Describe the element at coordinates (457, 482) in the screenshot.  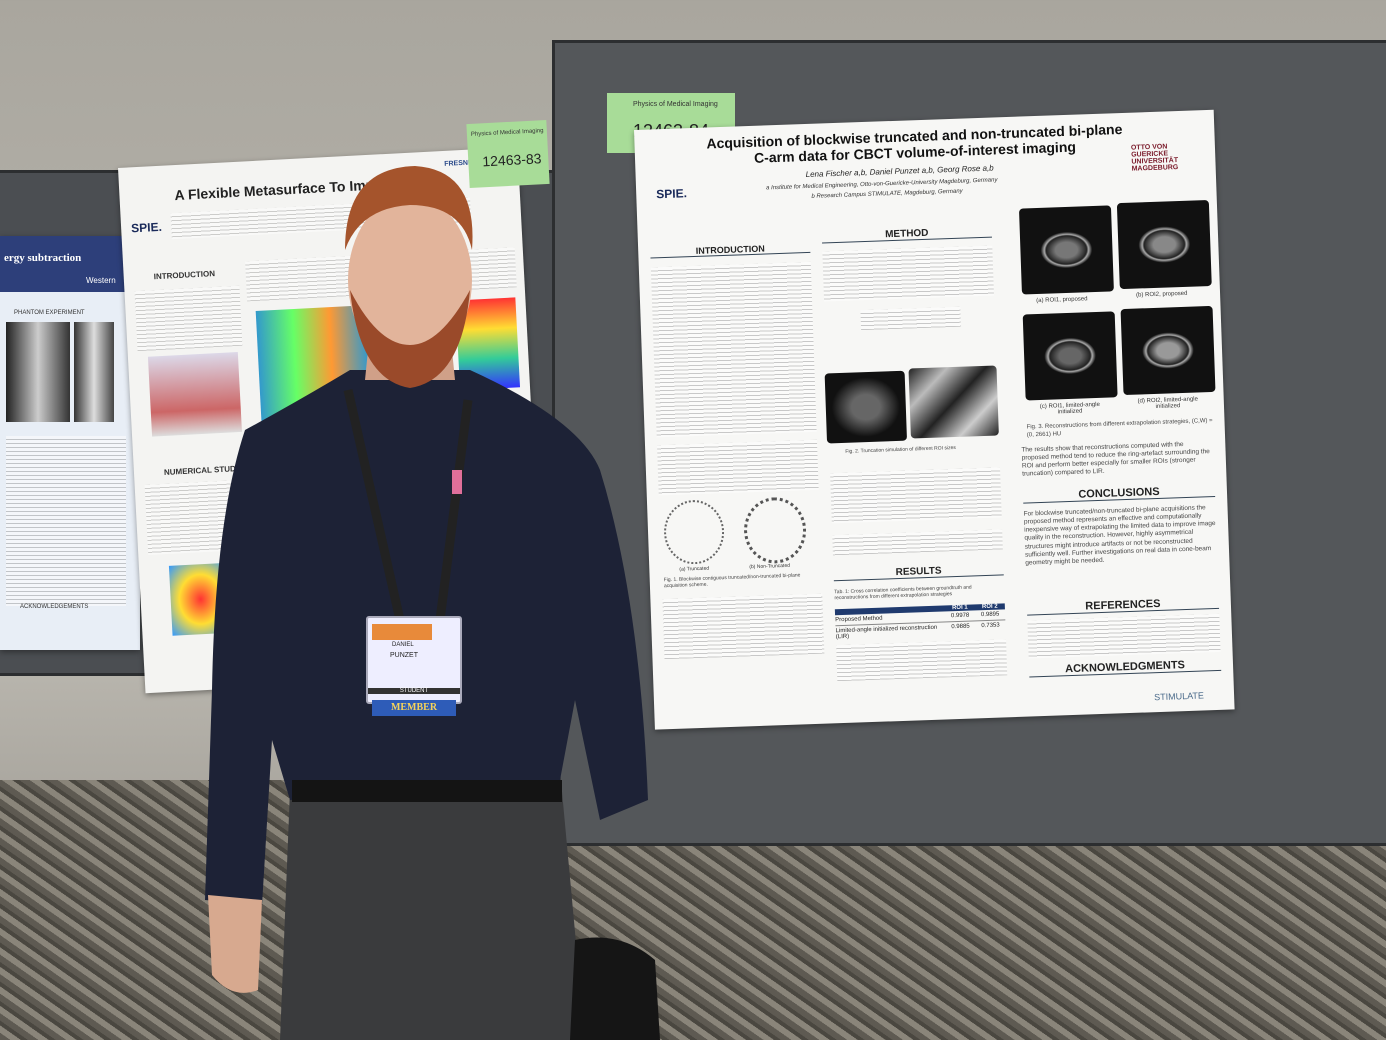
I see `lanyard-stripe` at that location.